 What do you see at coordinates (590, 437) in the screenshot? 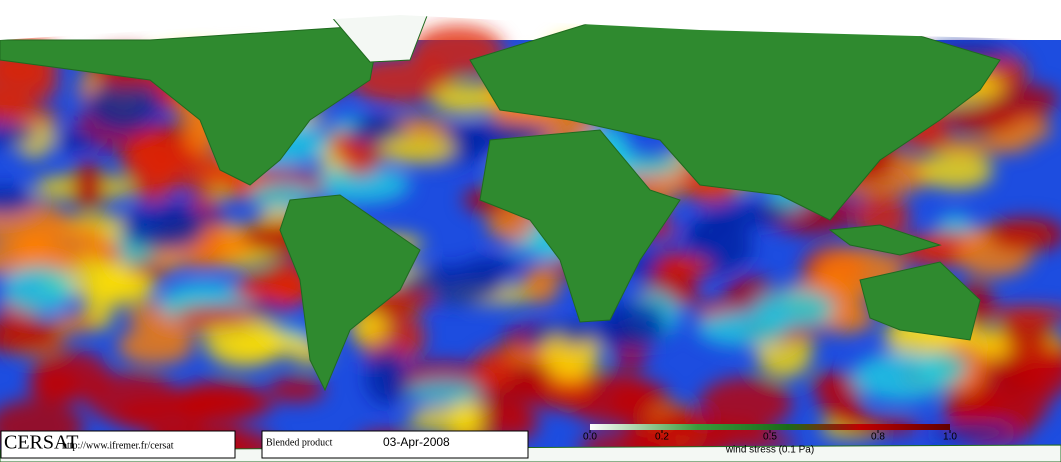
I see `colorbar-tick-label: 0.0` at bounding box center [590, 437].